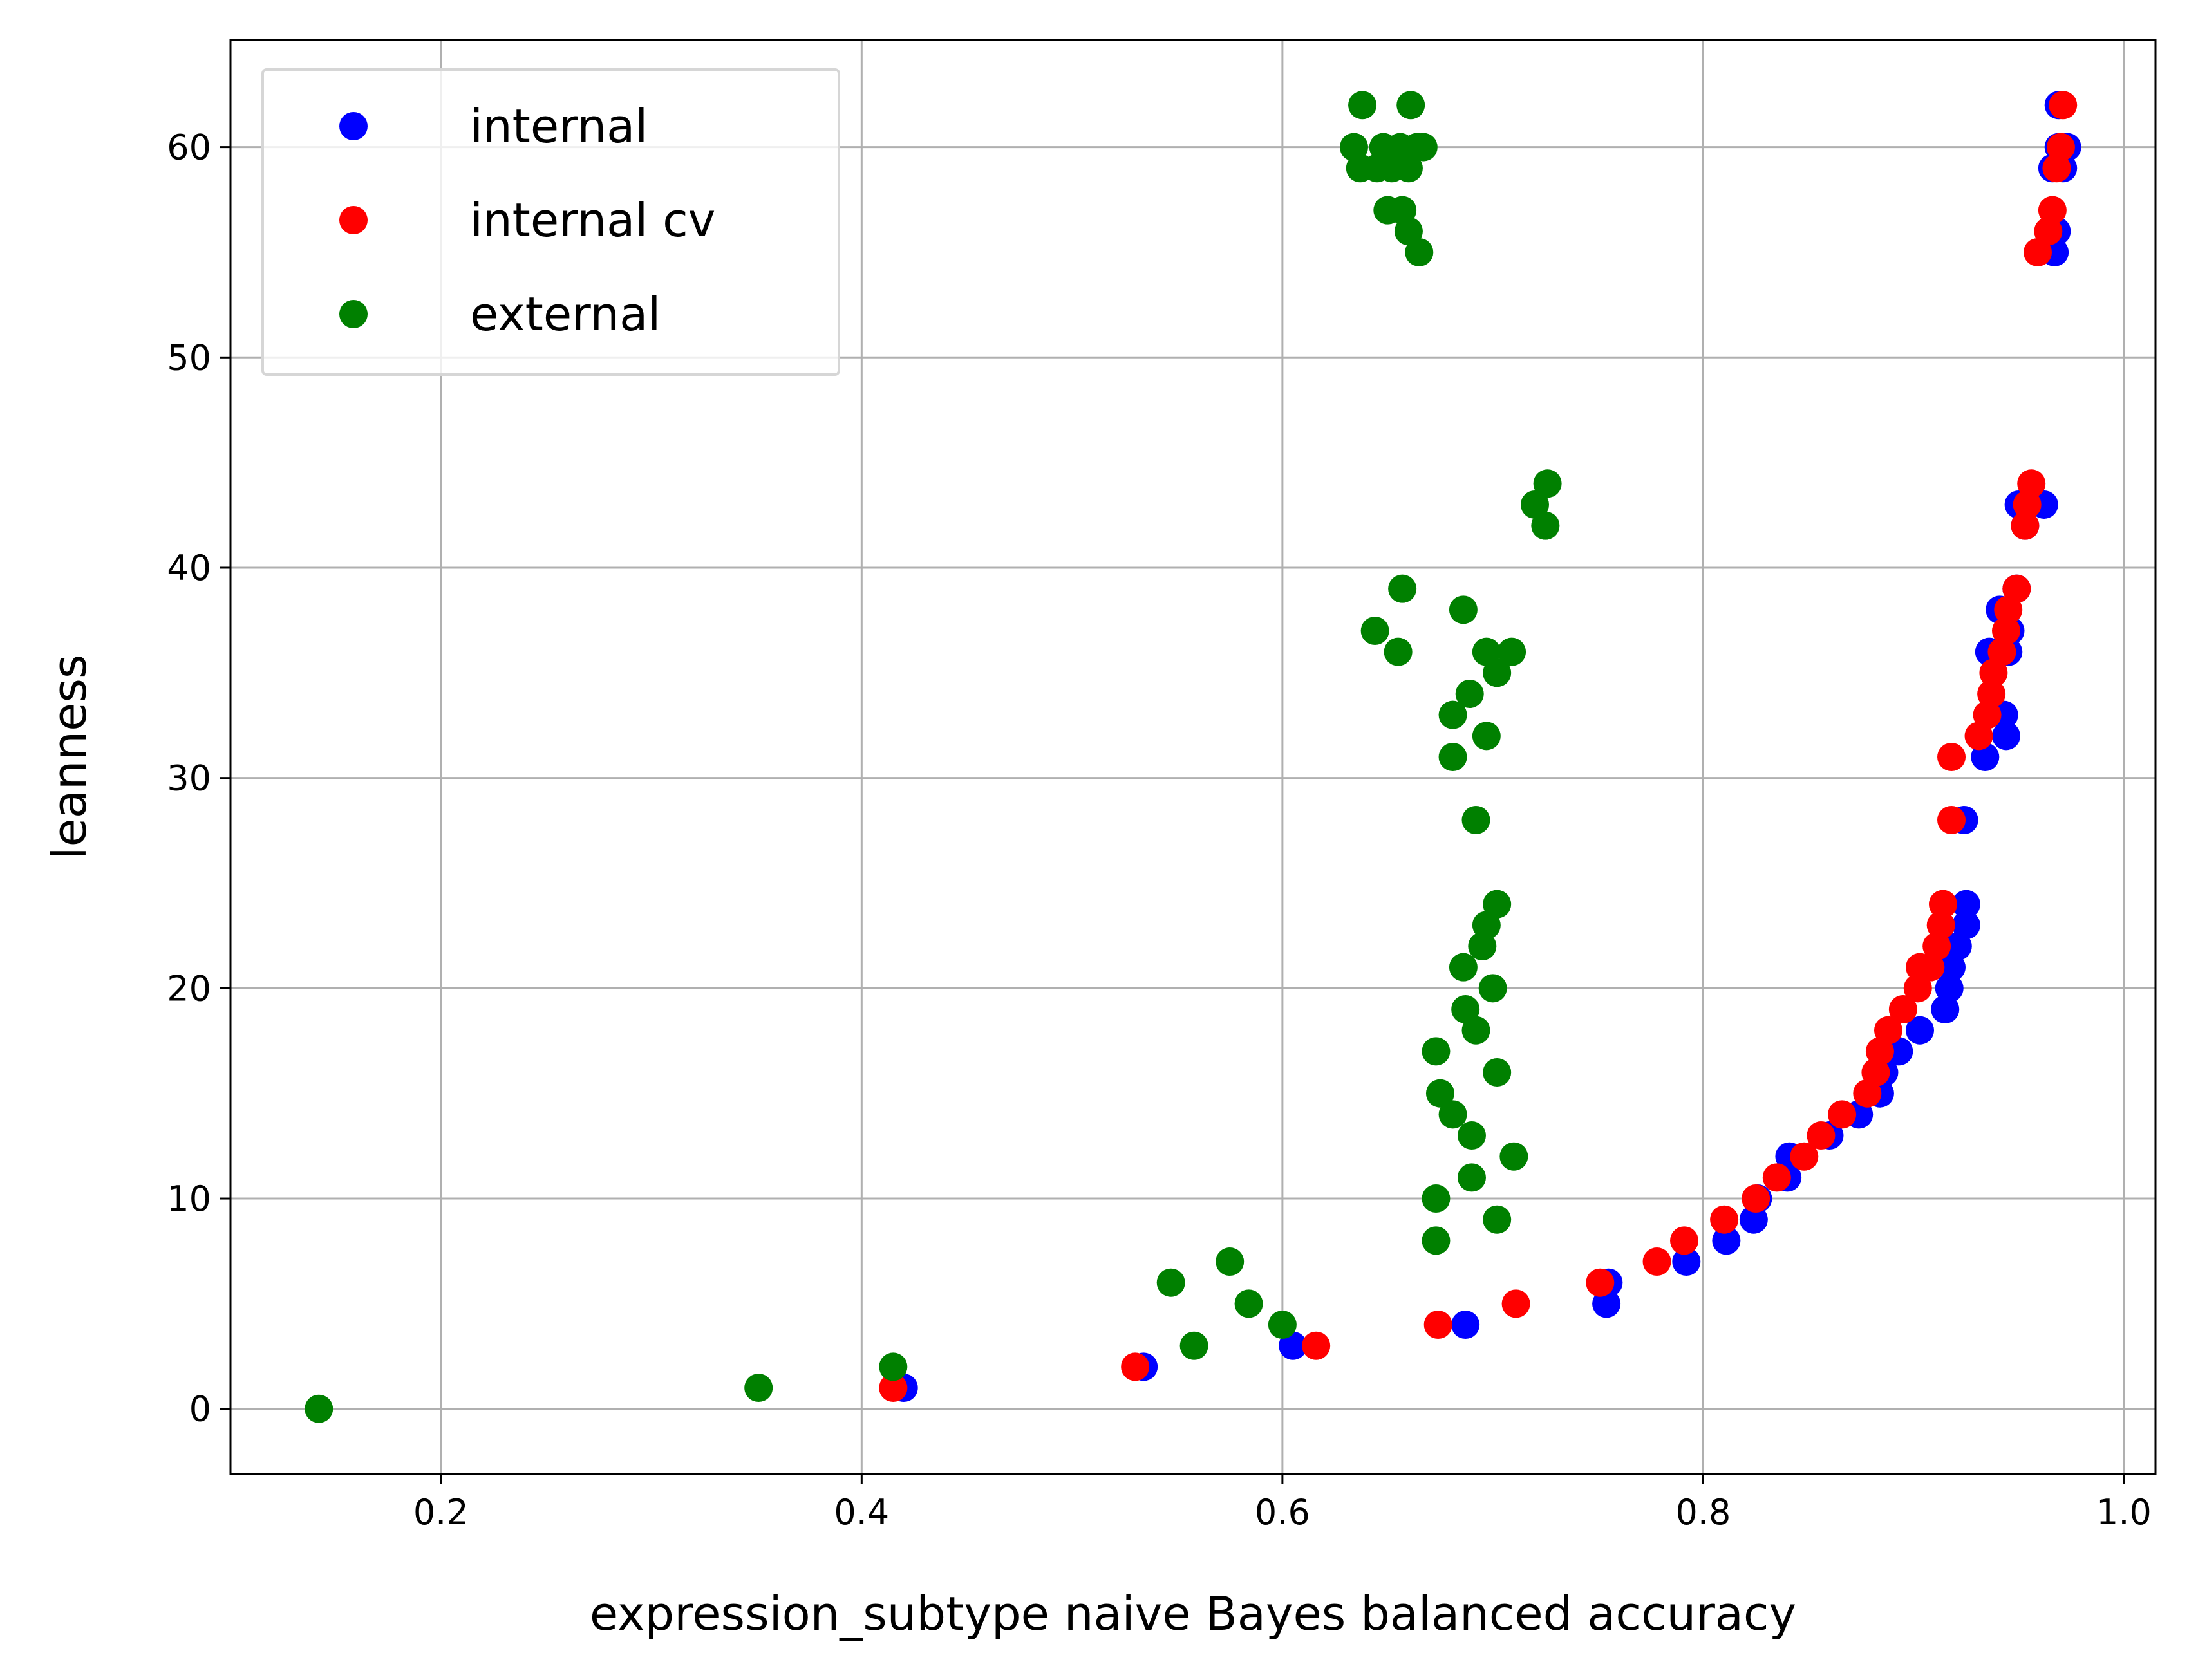 This screenshot has width=2198, height=1680. I want to click on y-tick-label: 10, so click(189, 1199).